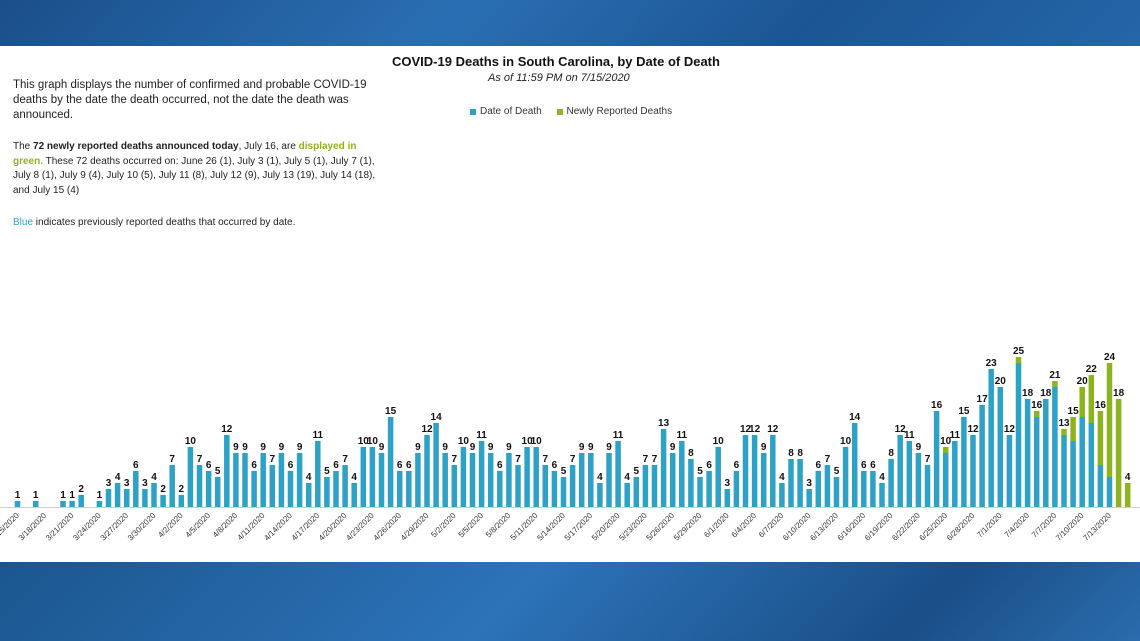 This screenshot has height=641, width=1140. Describe the element at coordinates (709, 465) in the screenshot. I see `data-label-76: 6` at that location.